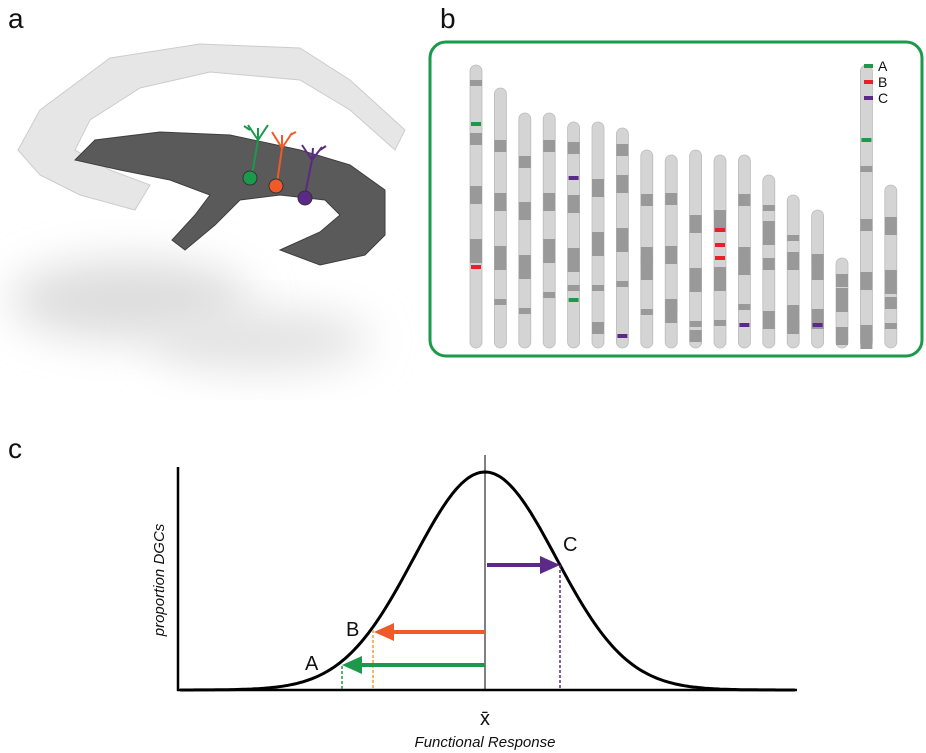 This screenshot has width=926, height=753. Describe the element at coordinates (16, 18) in the screenshot. I see `panel-label: a` at that location.